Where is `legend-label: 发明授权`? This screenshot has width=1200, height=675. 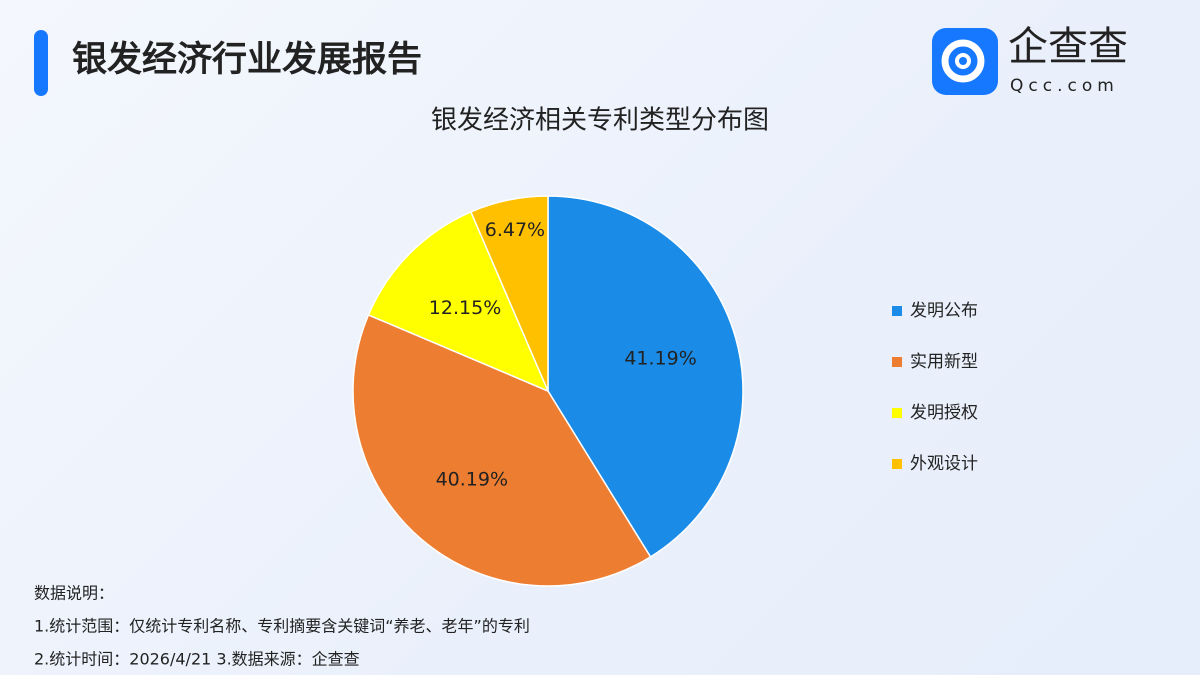
legend-label: 发明授权 is located at coordinates (944, 413).